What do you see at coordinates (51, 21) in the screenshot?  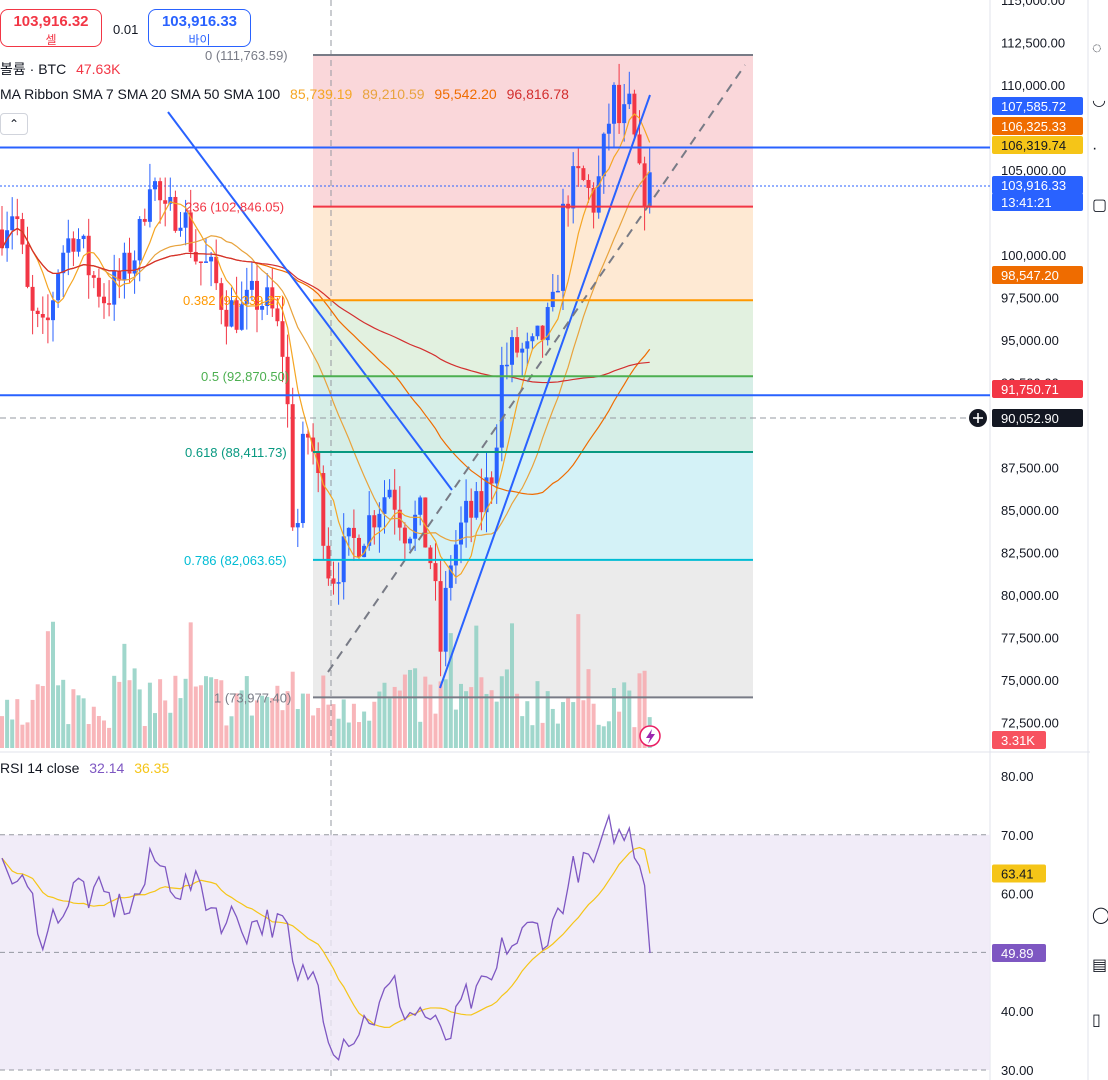 I see `sell-price: 103,916.32` at bounding box center [51, 21].